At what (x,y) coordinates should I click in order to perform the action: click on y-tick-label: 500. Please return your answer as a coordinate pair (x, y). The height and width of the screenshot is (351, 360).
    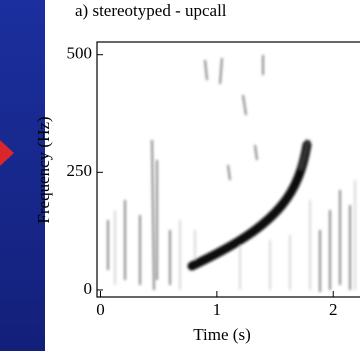
    Looking at the image, I should click on (80, 53).